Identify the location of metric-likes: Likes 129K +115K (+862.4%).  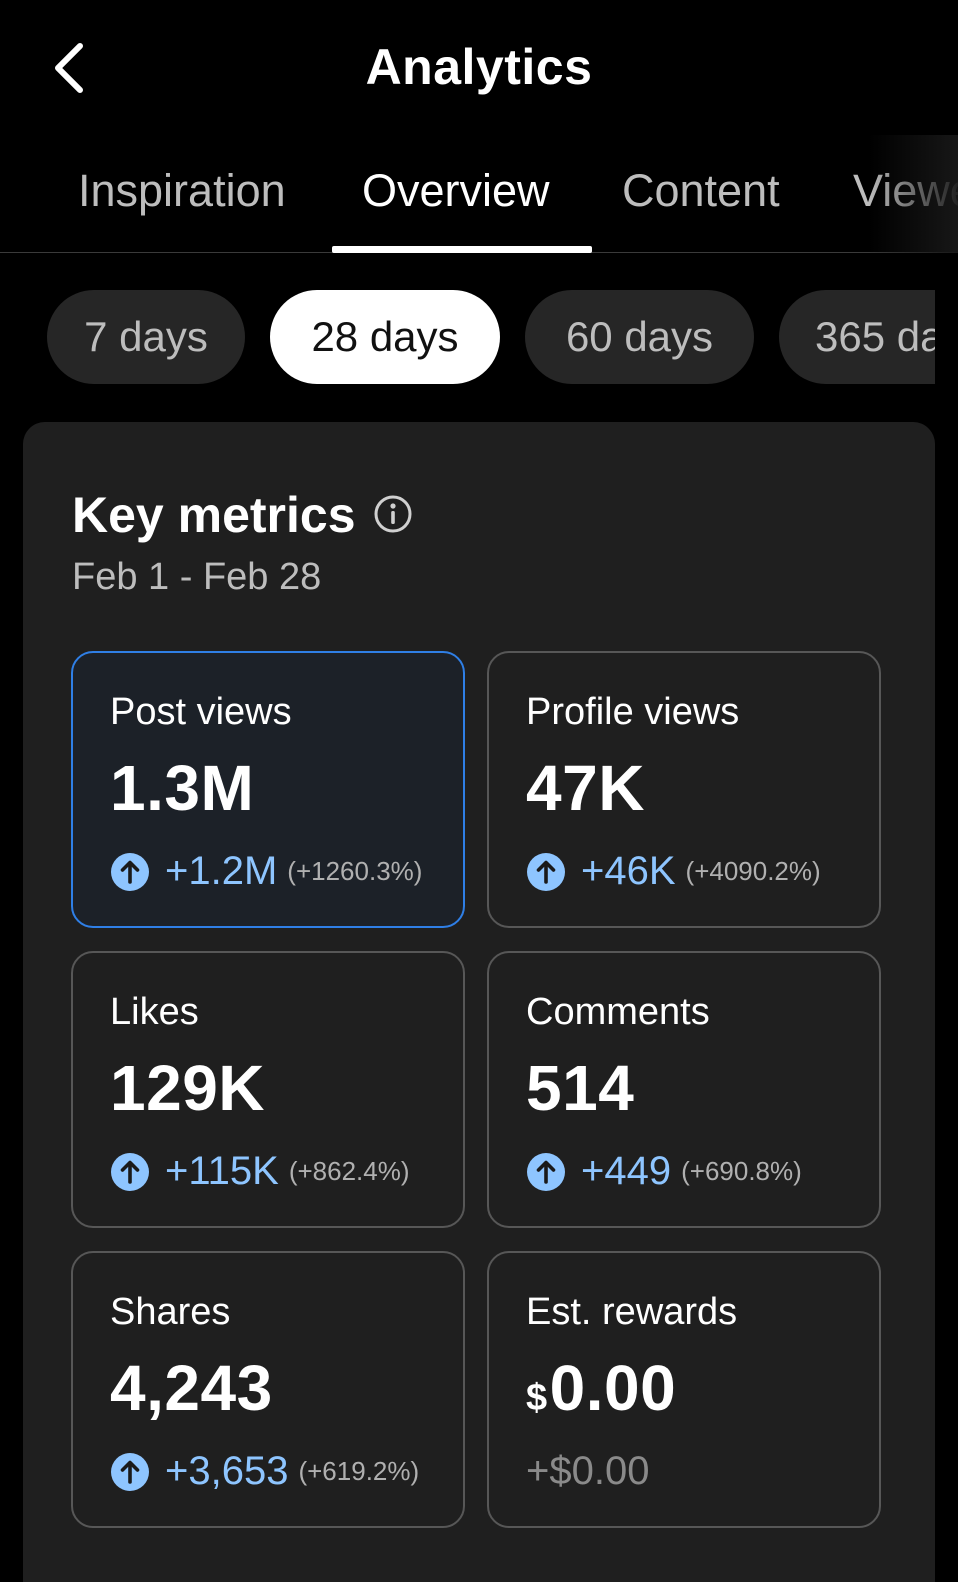
(268, 1089).